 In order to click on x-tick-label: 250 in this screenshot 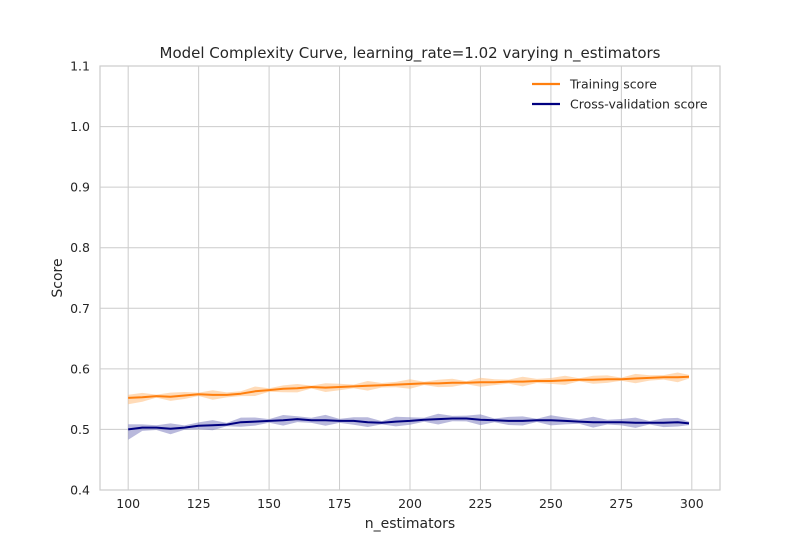, I will do `click(551, 503)`.